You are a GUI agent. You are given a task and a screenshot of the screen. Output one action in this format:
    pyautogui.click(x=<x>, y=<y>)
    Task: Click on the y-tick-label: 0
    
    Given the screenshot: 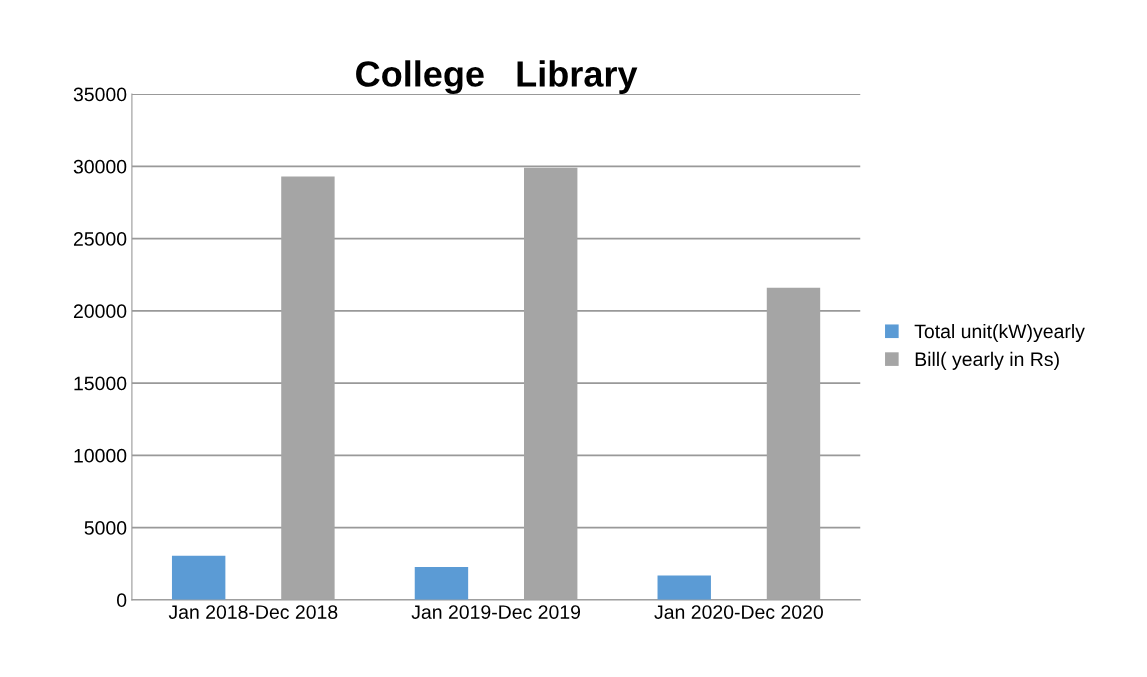 What is the action you would take?
    pyautogui.click(x=121, y=600)
    